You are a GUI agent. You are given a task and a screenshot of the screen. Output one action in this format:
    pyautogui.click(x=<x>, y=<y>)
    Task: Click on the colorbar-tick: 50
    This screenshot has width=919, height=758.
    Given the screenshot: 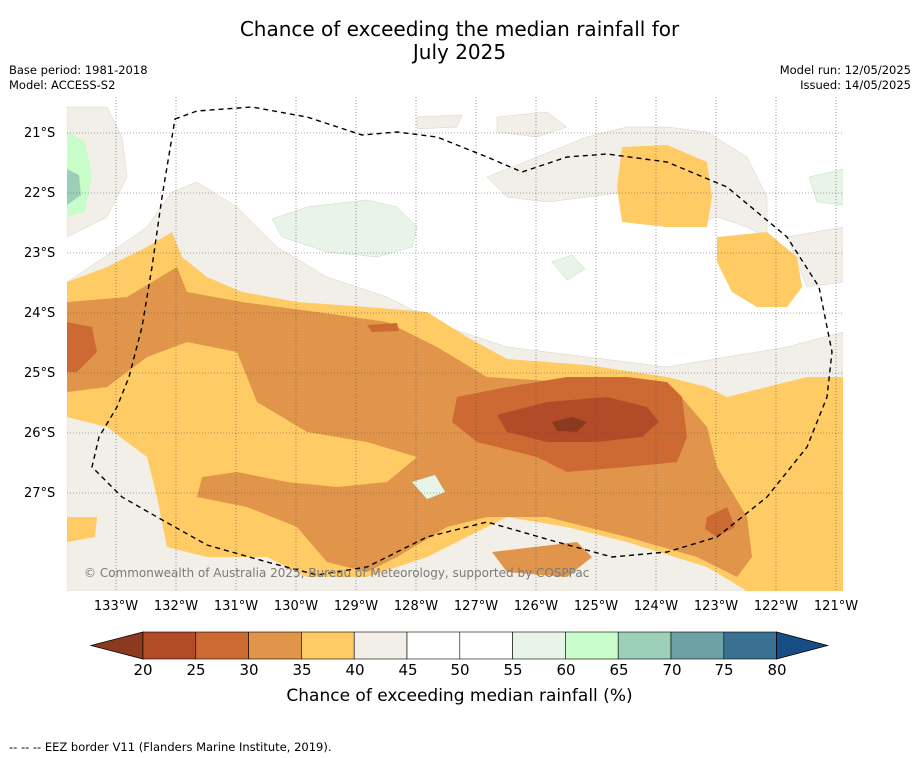 What is the action you would take?
    pyautogui.click(x=460, y=670)
    